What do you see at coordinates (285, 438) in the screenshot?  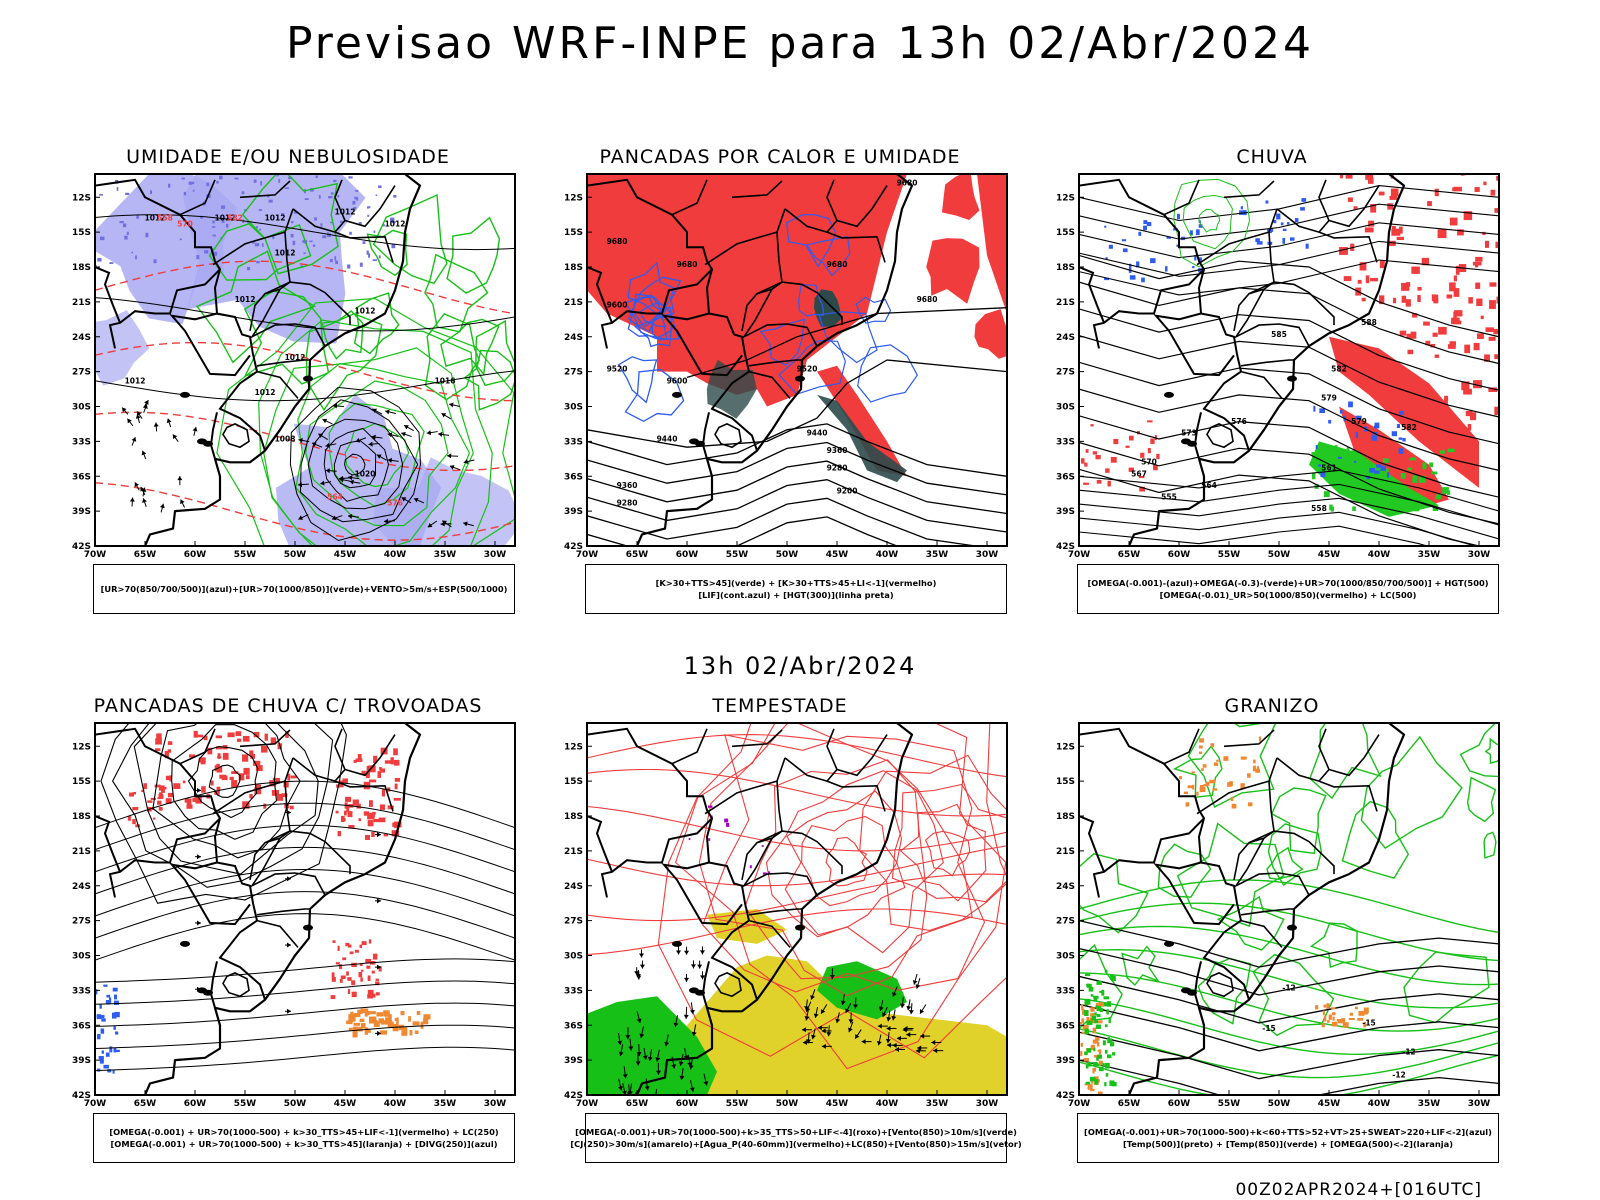 I see `contour-label: 1008` at bounding box center [285, 438].